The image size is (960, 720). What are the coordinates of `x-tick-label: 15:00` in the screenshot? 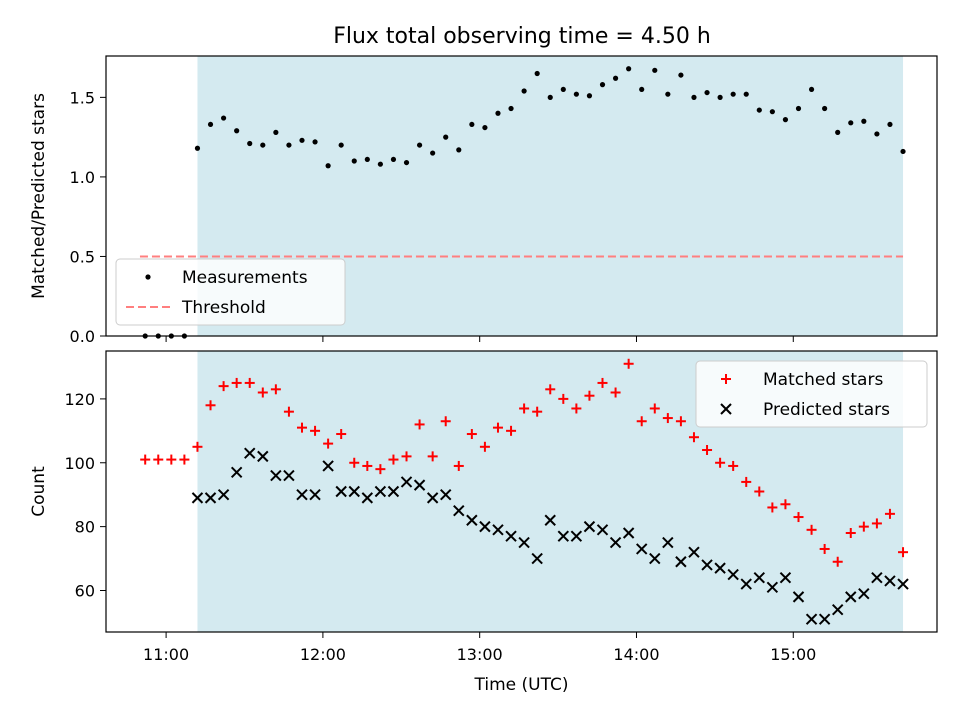 It's located at (793, 654).